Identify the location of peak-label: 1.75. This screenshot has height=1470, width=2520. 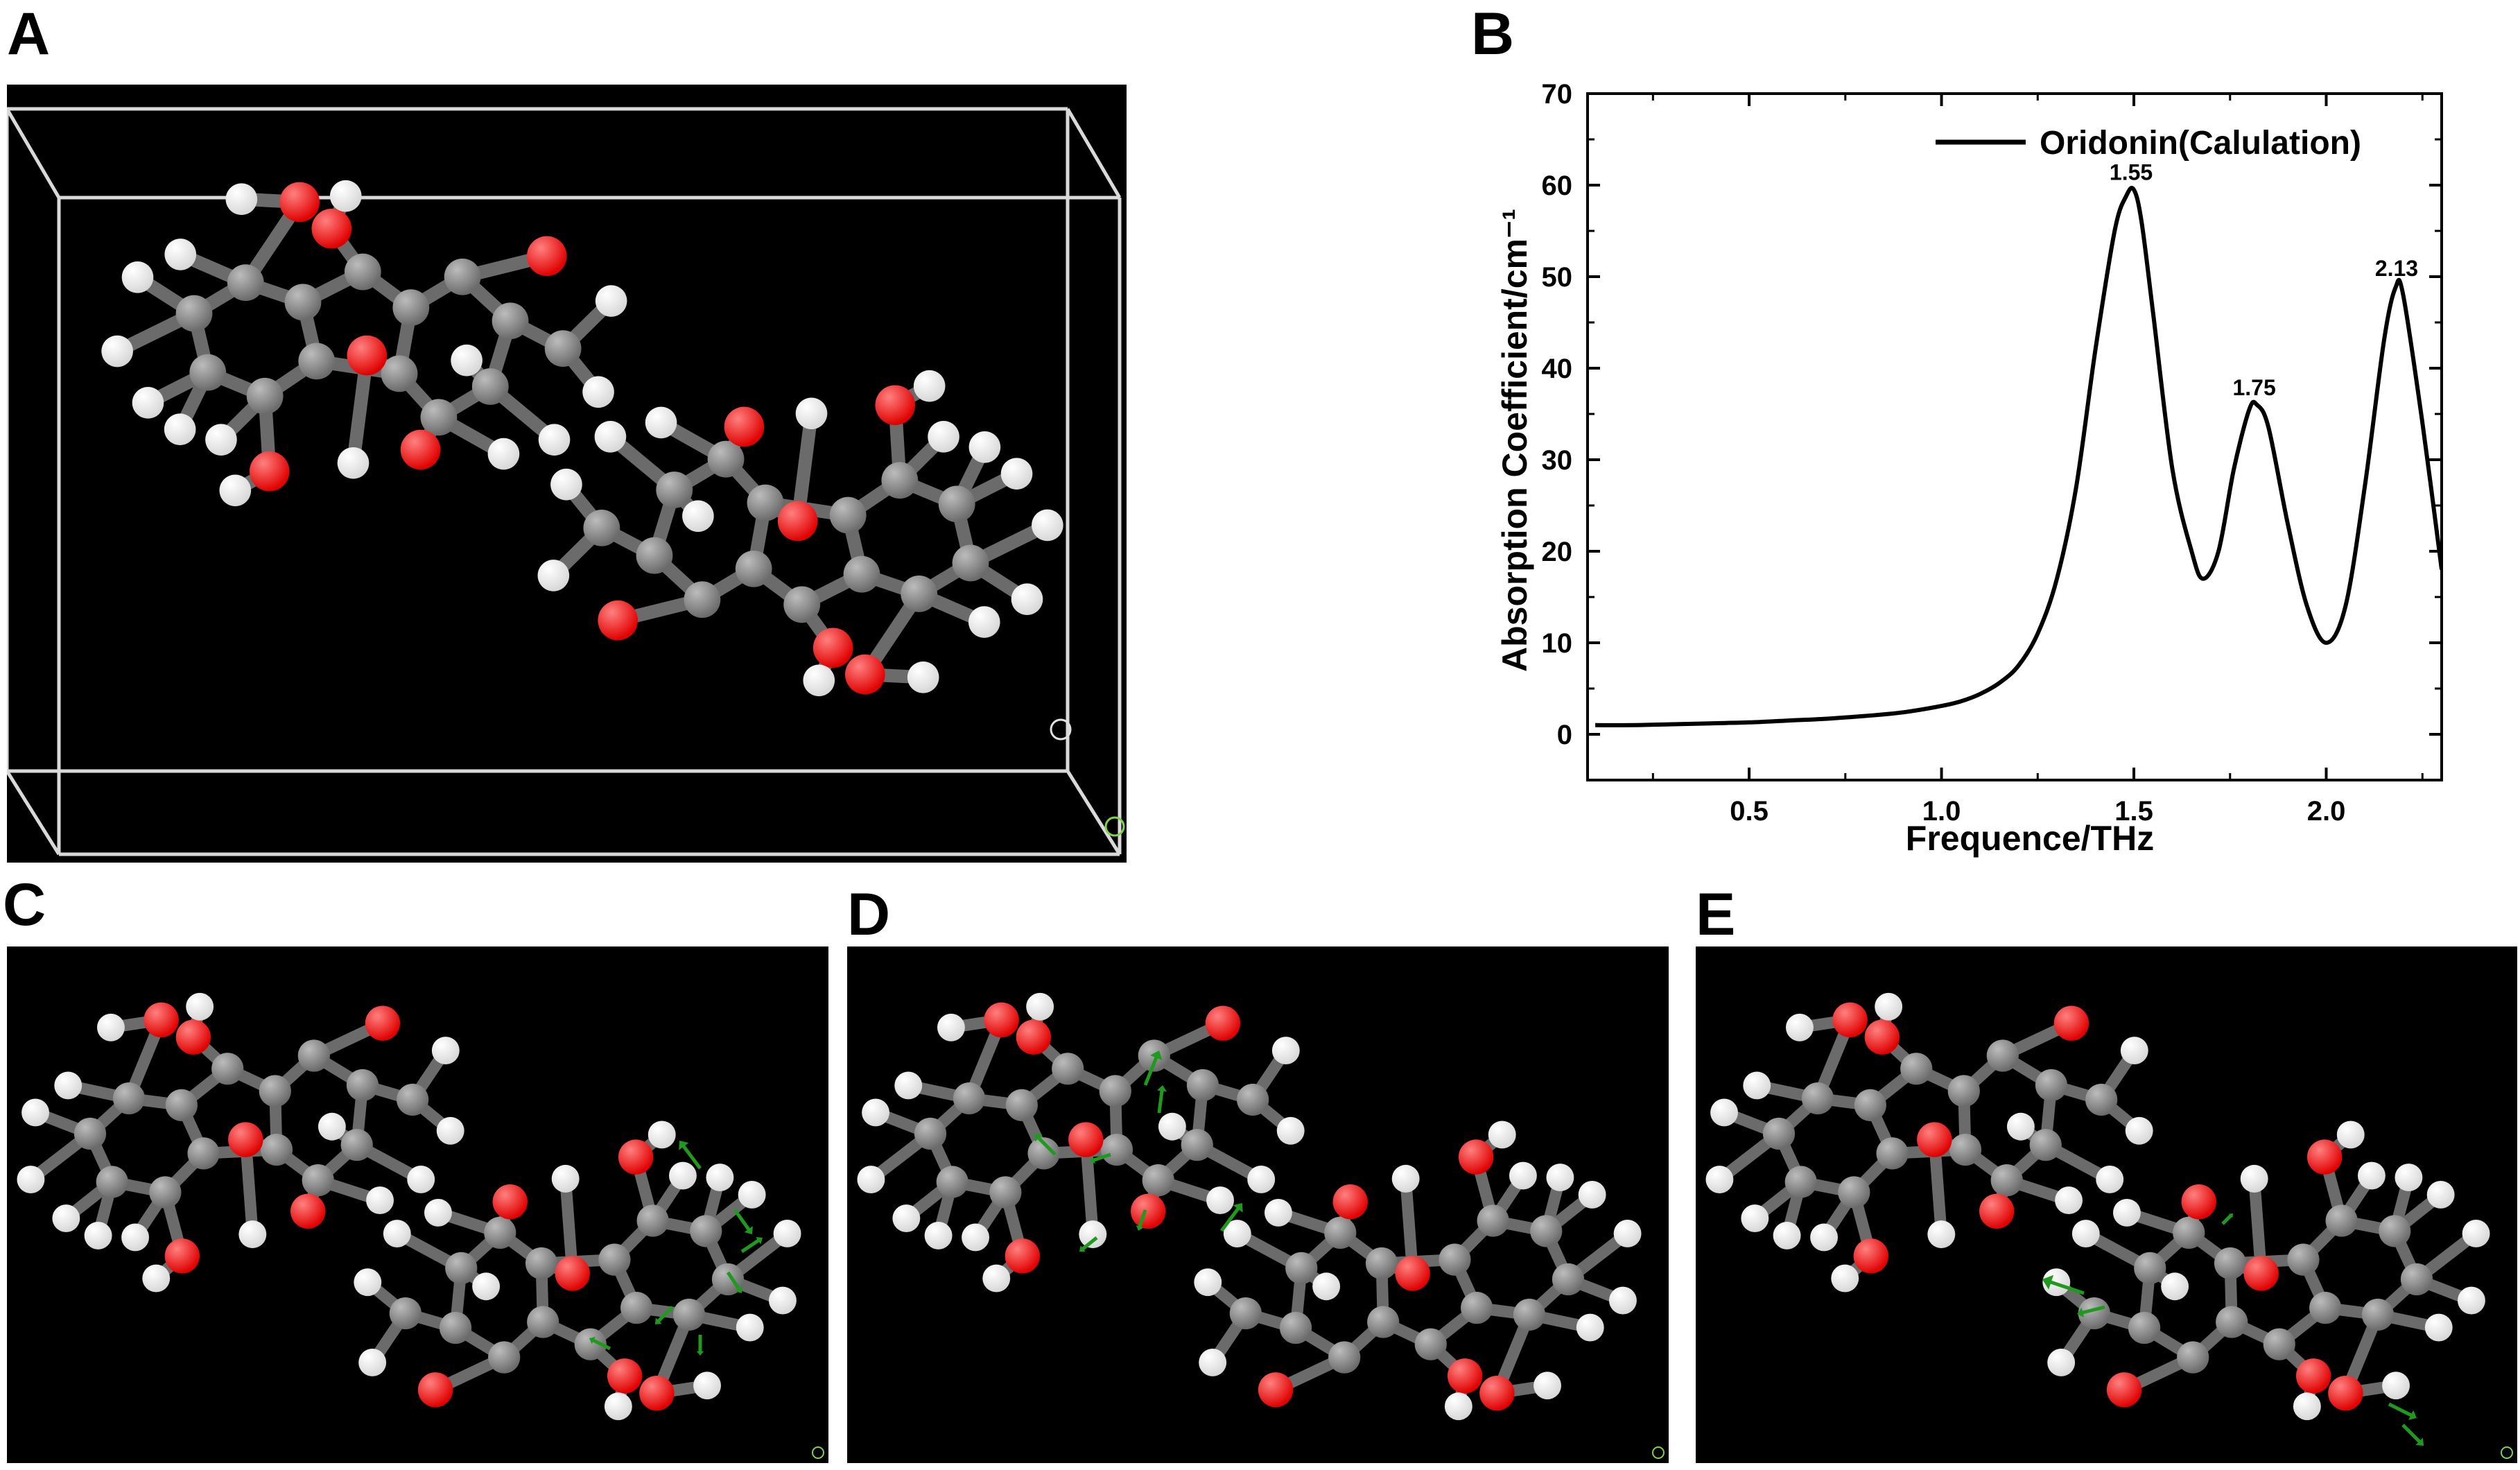
(2253, 388).